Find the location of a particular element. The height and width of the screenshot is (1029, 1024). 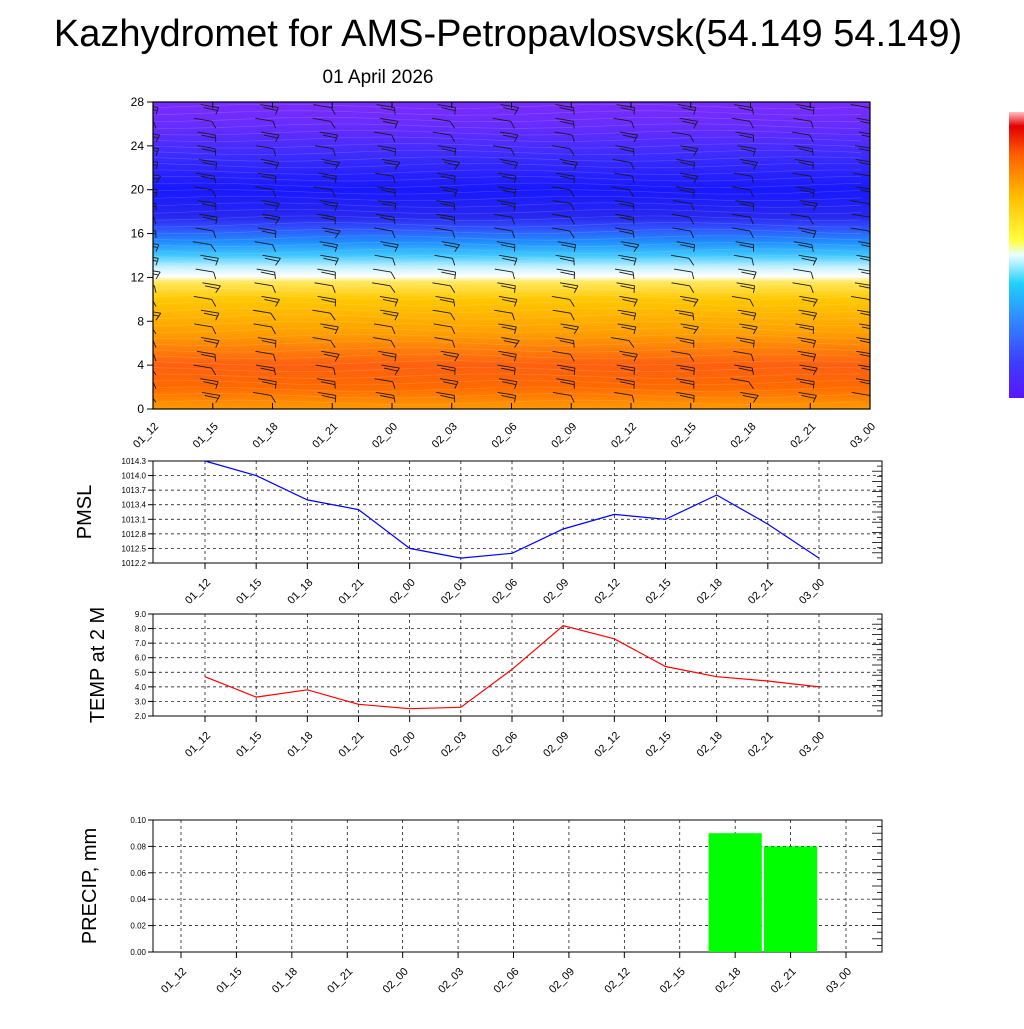

y-tick-label: 0.06 is located at coordinates (138, 873).